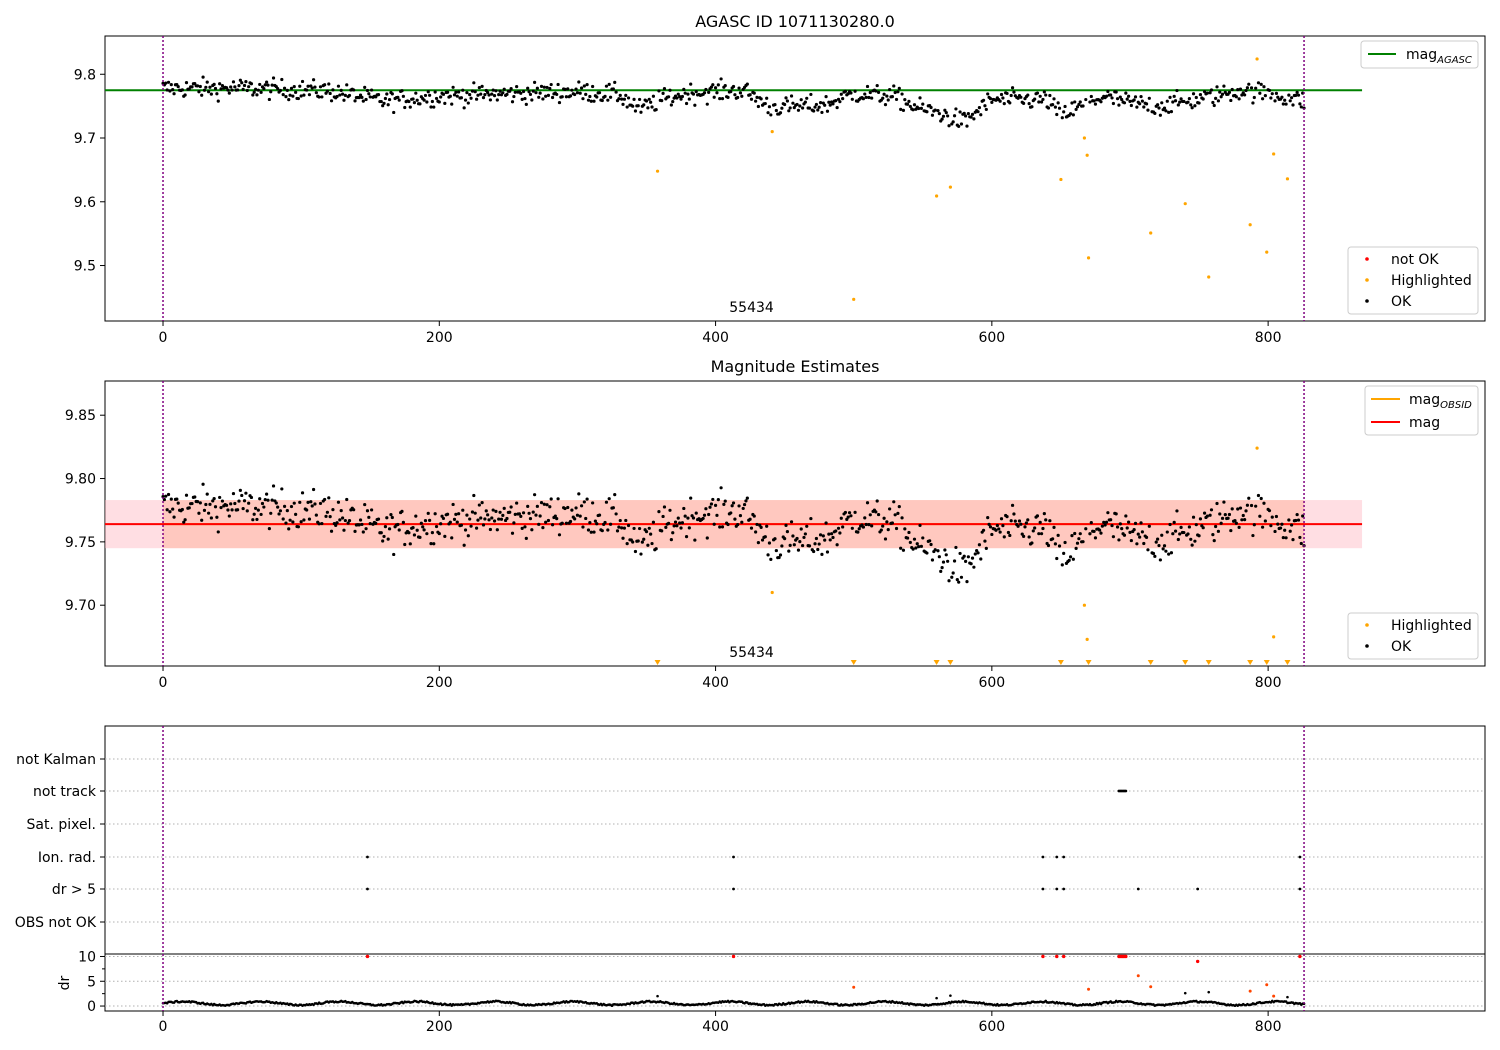 Image resolution: width=1500 pixels, height=1050 pixels. What do you see at coordinates (80, 606) in the screenshot?
I see `panel2-y-tick-label: 9.70` at bounding box center [80, 606].